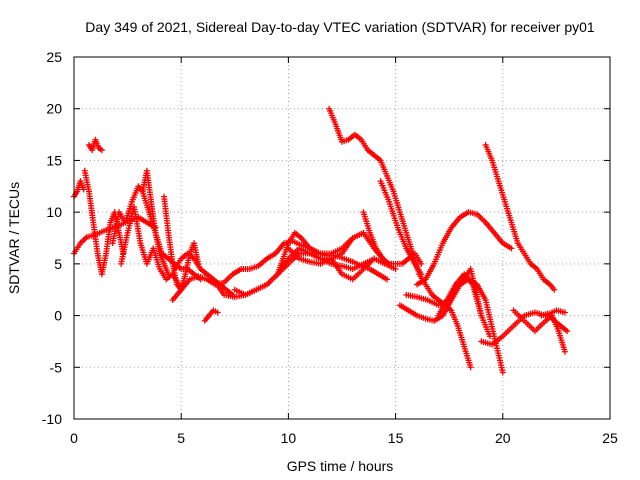 This screenshot has width=640, height=480. Describe the element at coordinates (150, 245) in the screenshot. I see `series-arc6` at that location.